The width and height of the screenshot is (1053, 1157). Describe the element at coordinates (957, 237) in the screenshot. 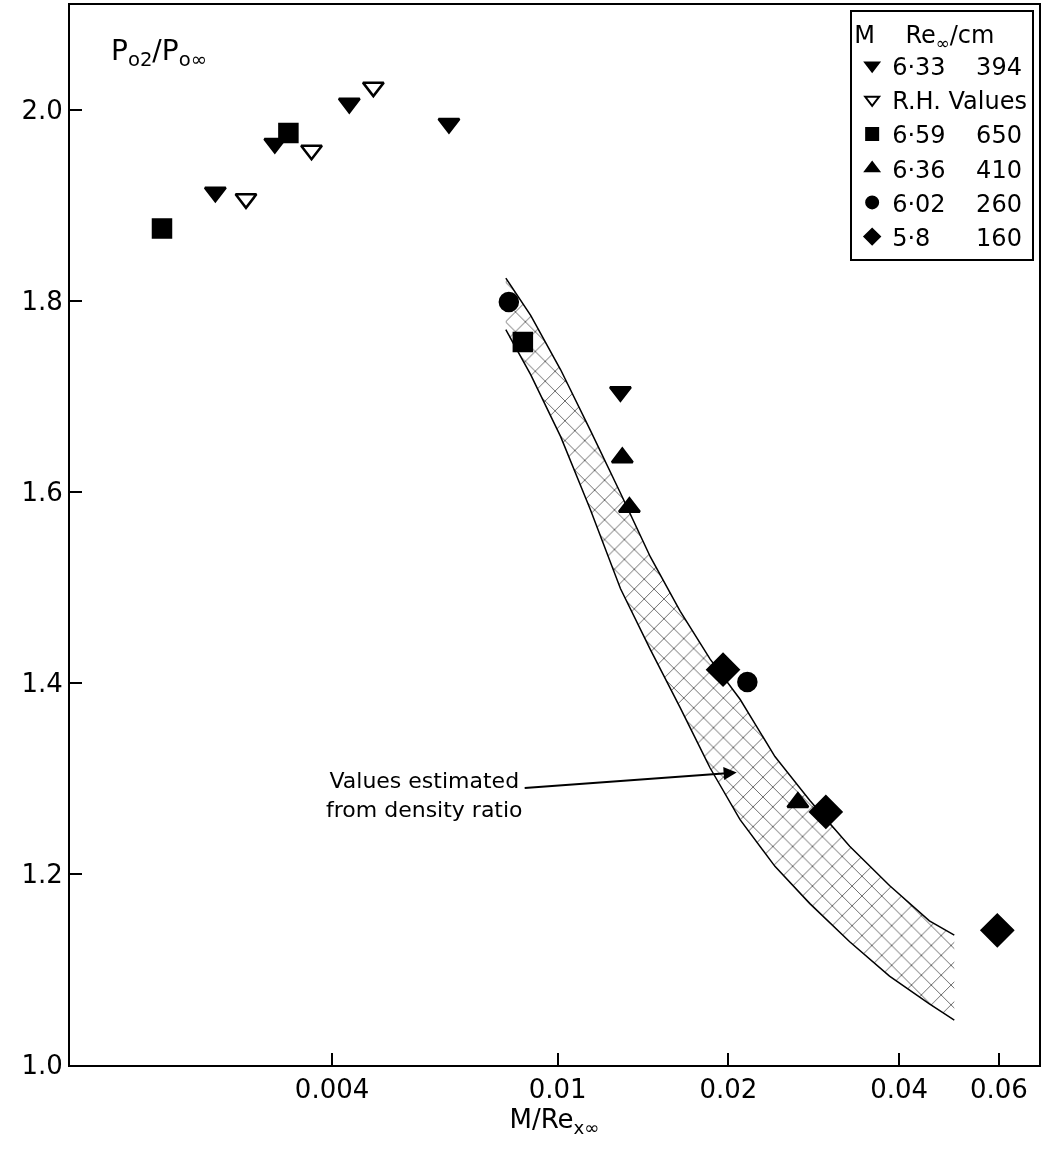

I see `legend-label: 5·8 160` at that location.